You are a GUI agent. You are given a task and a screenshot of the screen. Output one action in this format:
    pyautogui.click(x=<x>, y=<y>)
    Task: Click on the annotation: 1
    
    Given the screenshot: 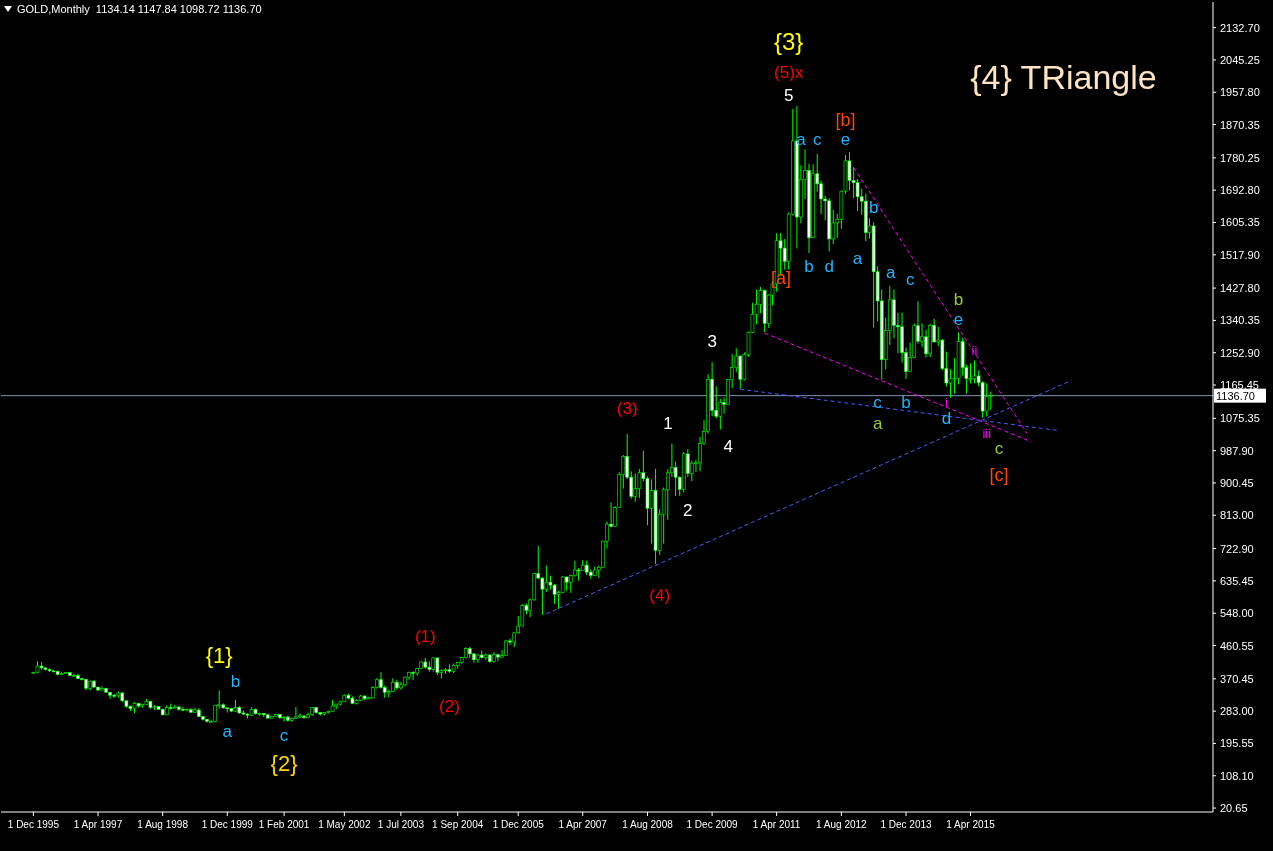 What is the action you would take?
    pyautogui.click(x=668, y=424)
    